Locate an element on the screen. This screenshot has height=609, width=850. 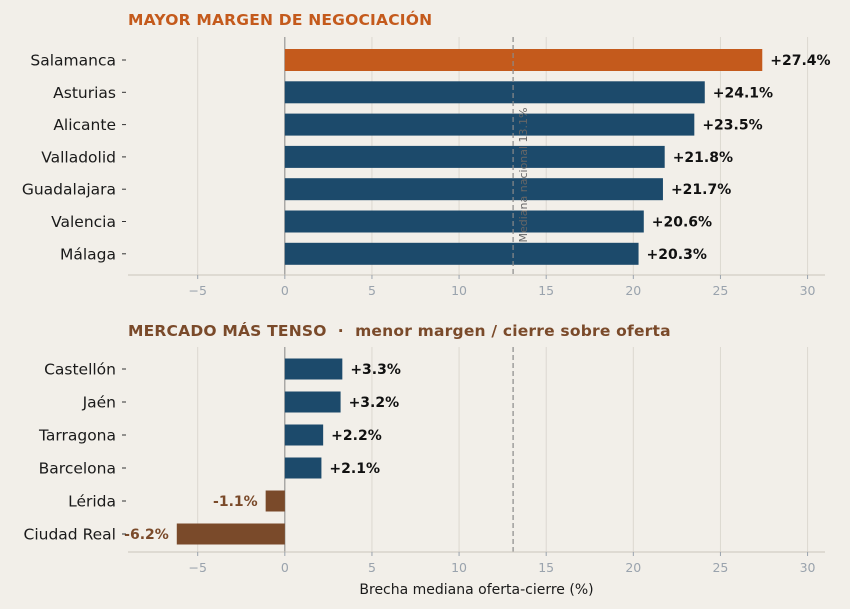
bar-lérida is located at coordinates (275, 501).